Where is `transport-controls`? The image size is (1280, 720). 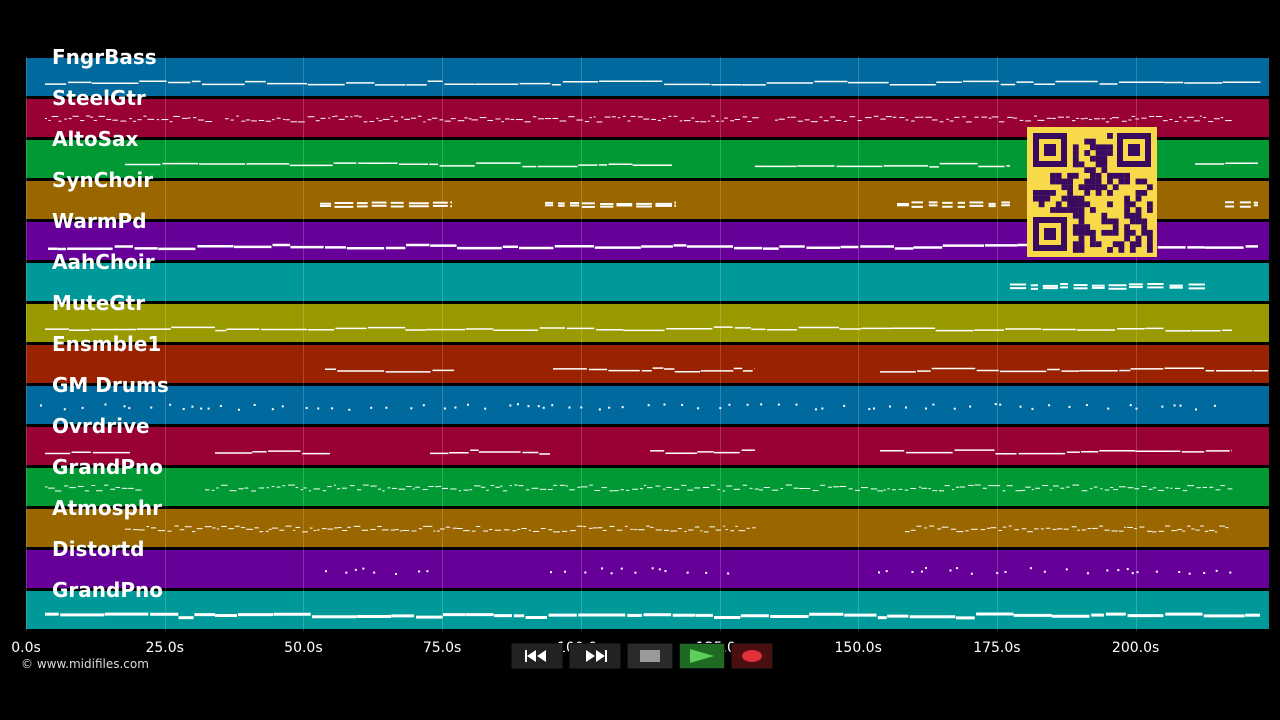 transport-controls is located at coordinates (642, 656).